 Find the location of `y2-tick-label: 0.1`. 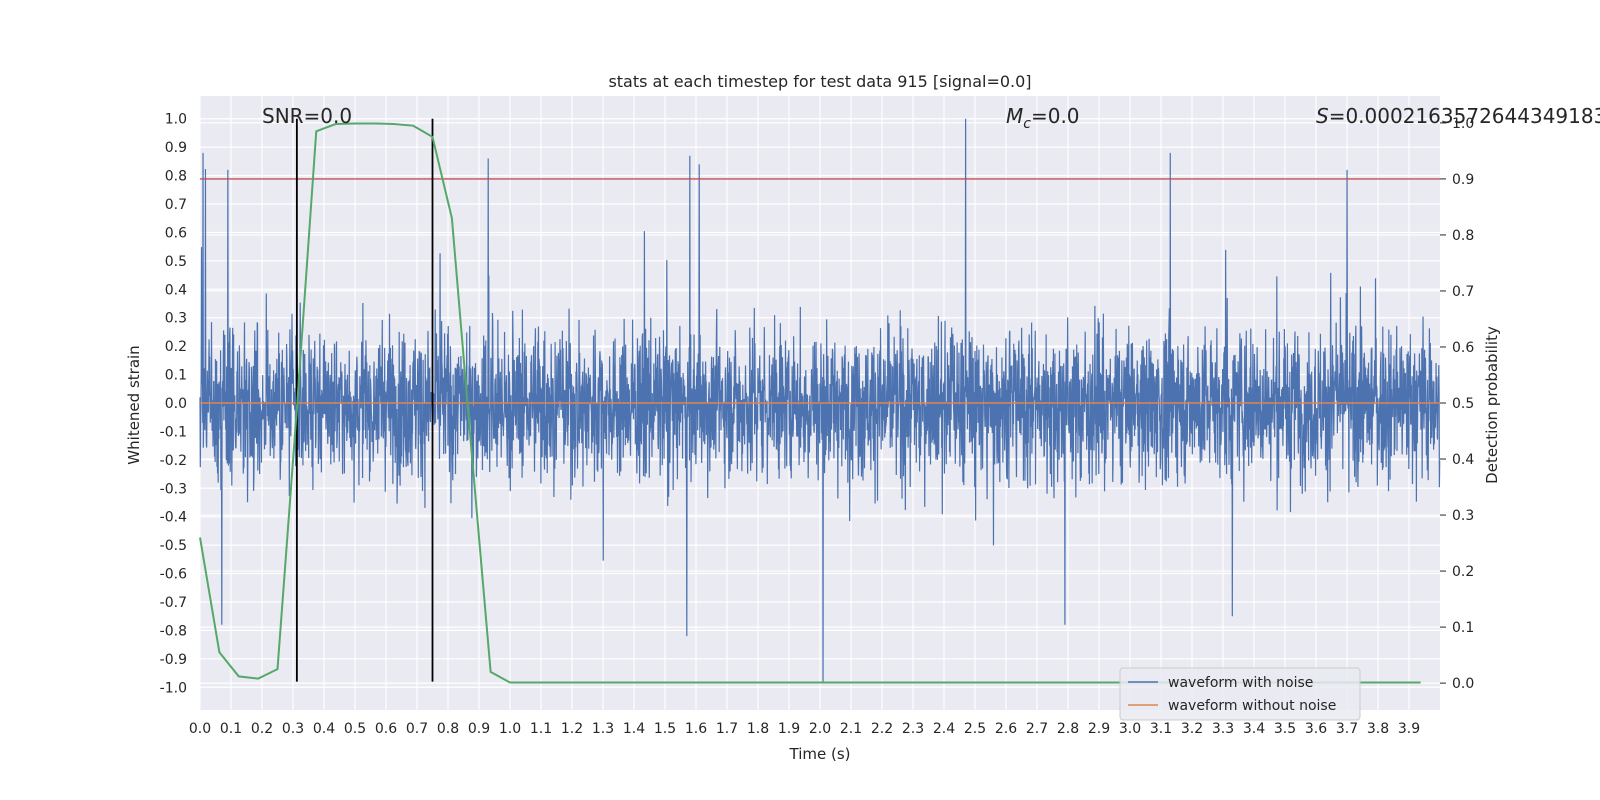

y2-tick-label: 0.1 is located at coordinates (1463, 628).